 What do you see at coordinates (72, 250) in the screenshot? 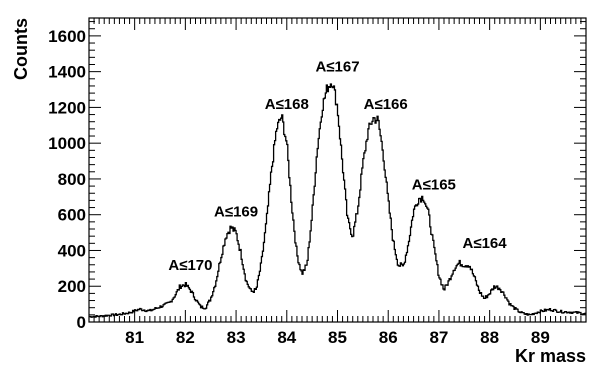
I see `y-tick-label: 400` at bounding box center [72, 250].